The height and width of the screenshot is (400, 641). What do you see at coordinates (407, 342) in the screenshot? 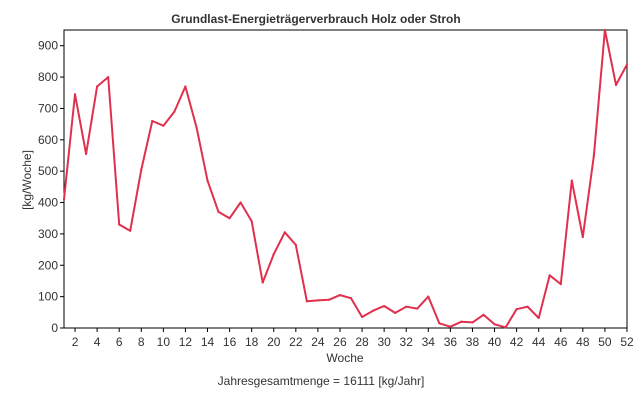
I see `x-tick-label-32: 32` at bounding box center [407, 342].